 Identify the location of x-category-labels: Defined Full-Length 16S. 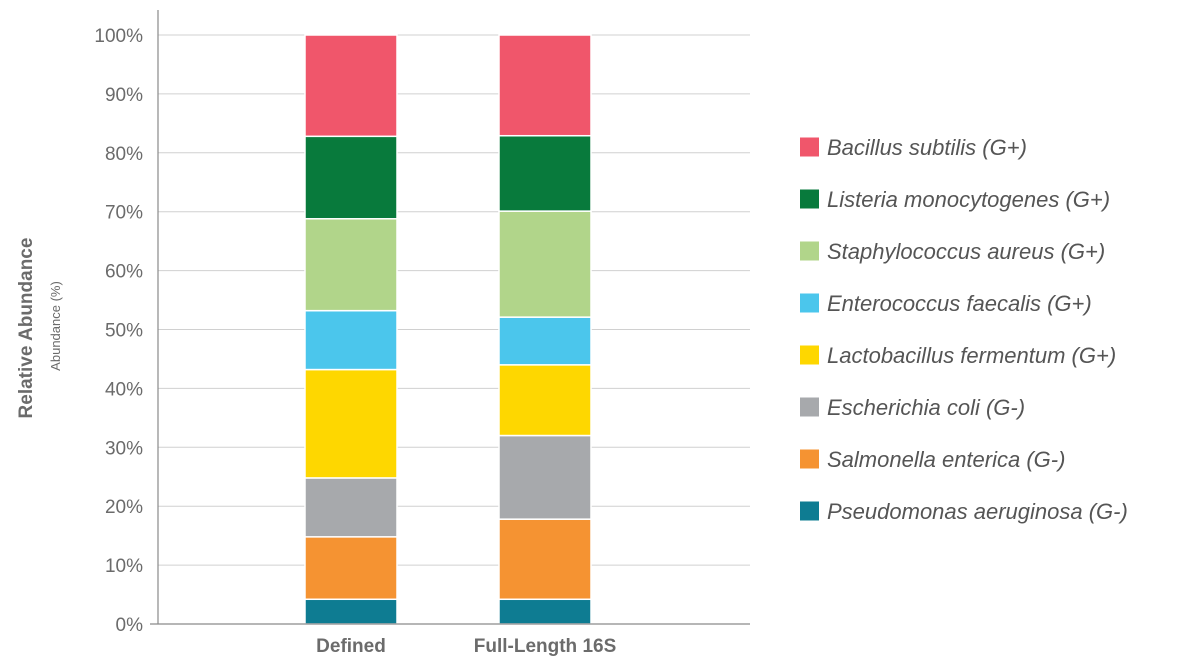
(466, 646).